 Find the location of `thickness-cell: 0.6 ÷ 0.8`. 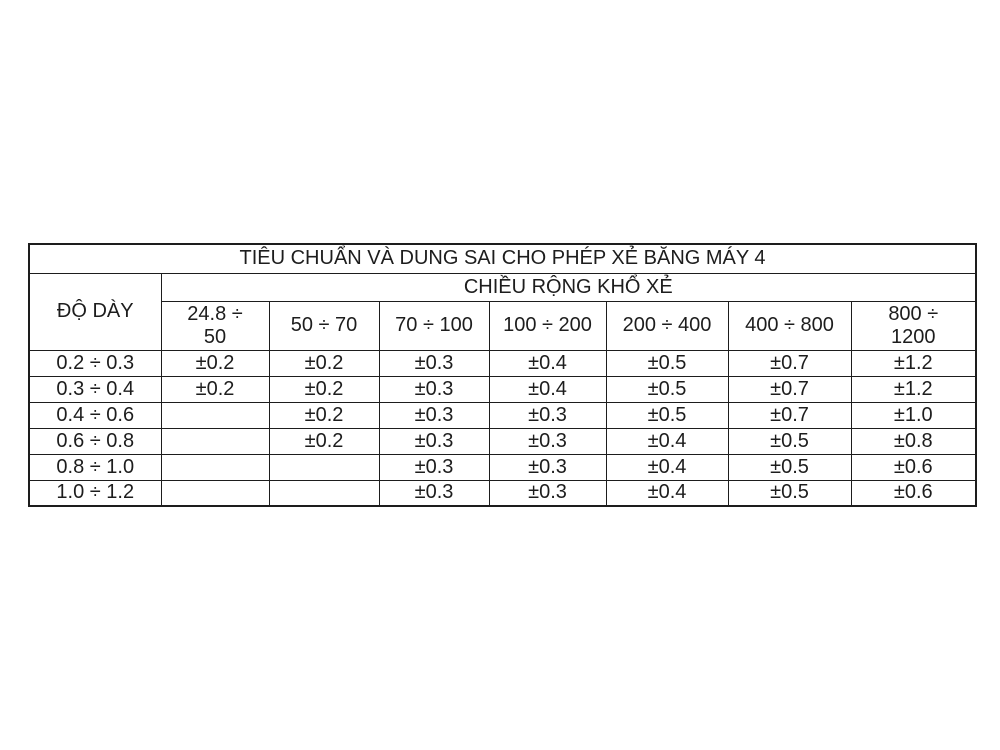

thickness-cell: 0.6 ÷ 0.8 is located at coordinates (95, 441).